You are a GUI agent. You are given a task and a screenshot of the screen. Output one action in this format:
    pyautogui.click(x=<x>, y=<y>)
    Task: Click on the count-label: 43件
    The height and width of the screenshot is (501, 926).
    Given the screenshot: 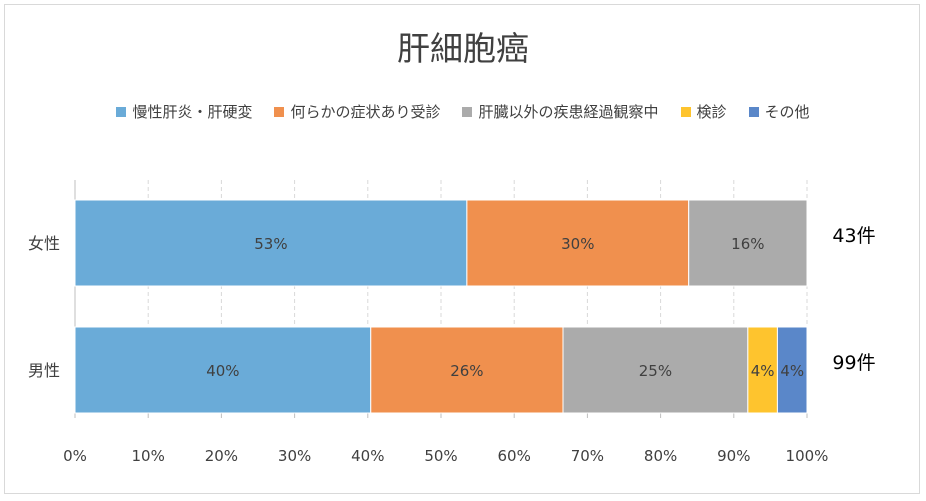 What is the action you would take?
    pyautogui.click(x=853, y=236)
    